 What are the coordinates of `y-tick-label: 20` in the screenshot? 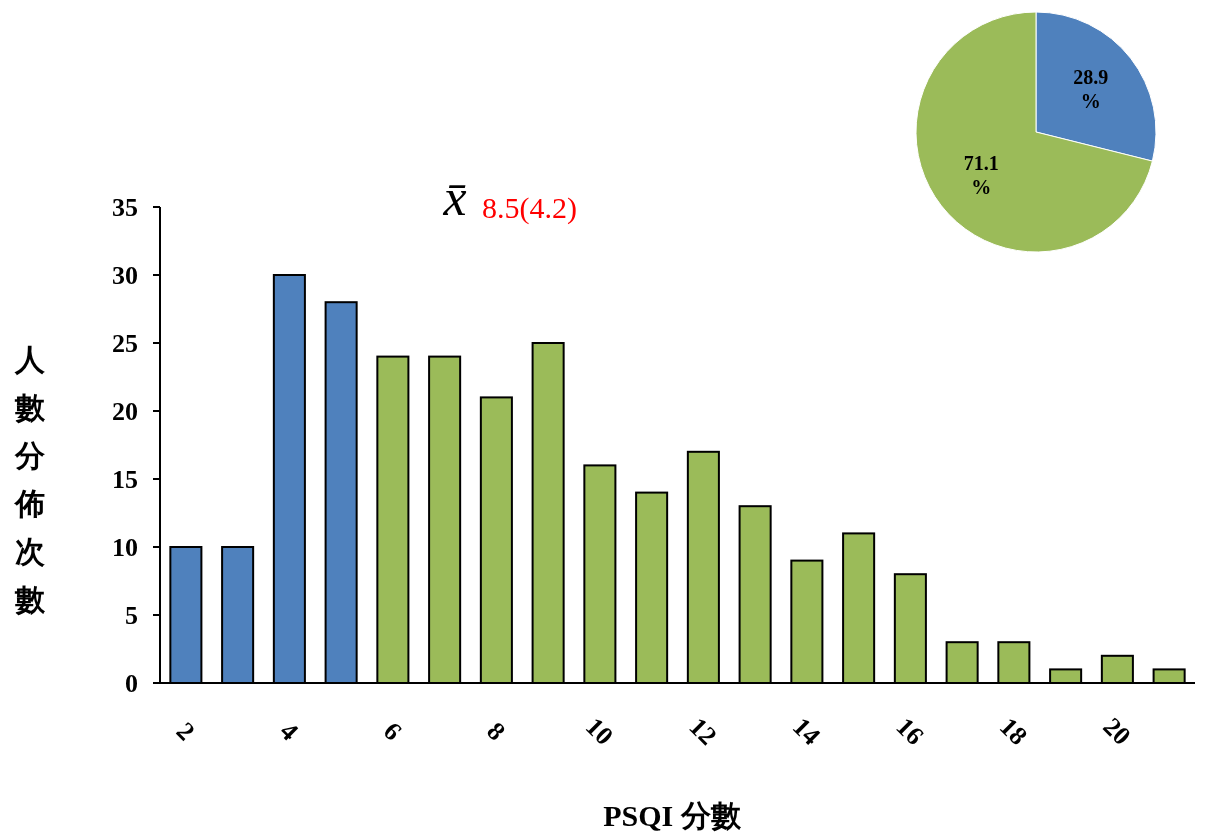 It's located at (125, 411).